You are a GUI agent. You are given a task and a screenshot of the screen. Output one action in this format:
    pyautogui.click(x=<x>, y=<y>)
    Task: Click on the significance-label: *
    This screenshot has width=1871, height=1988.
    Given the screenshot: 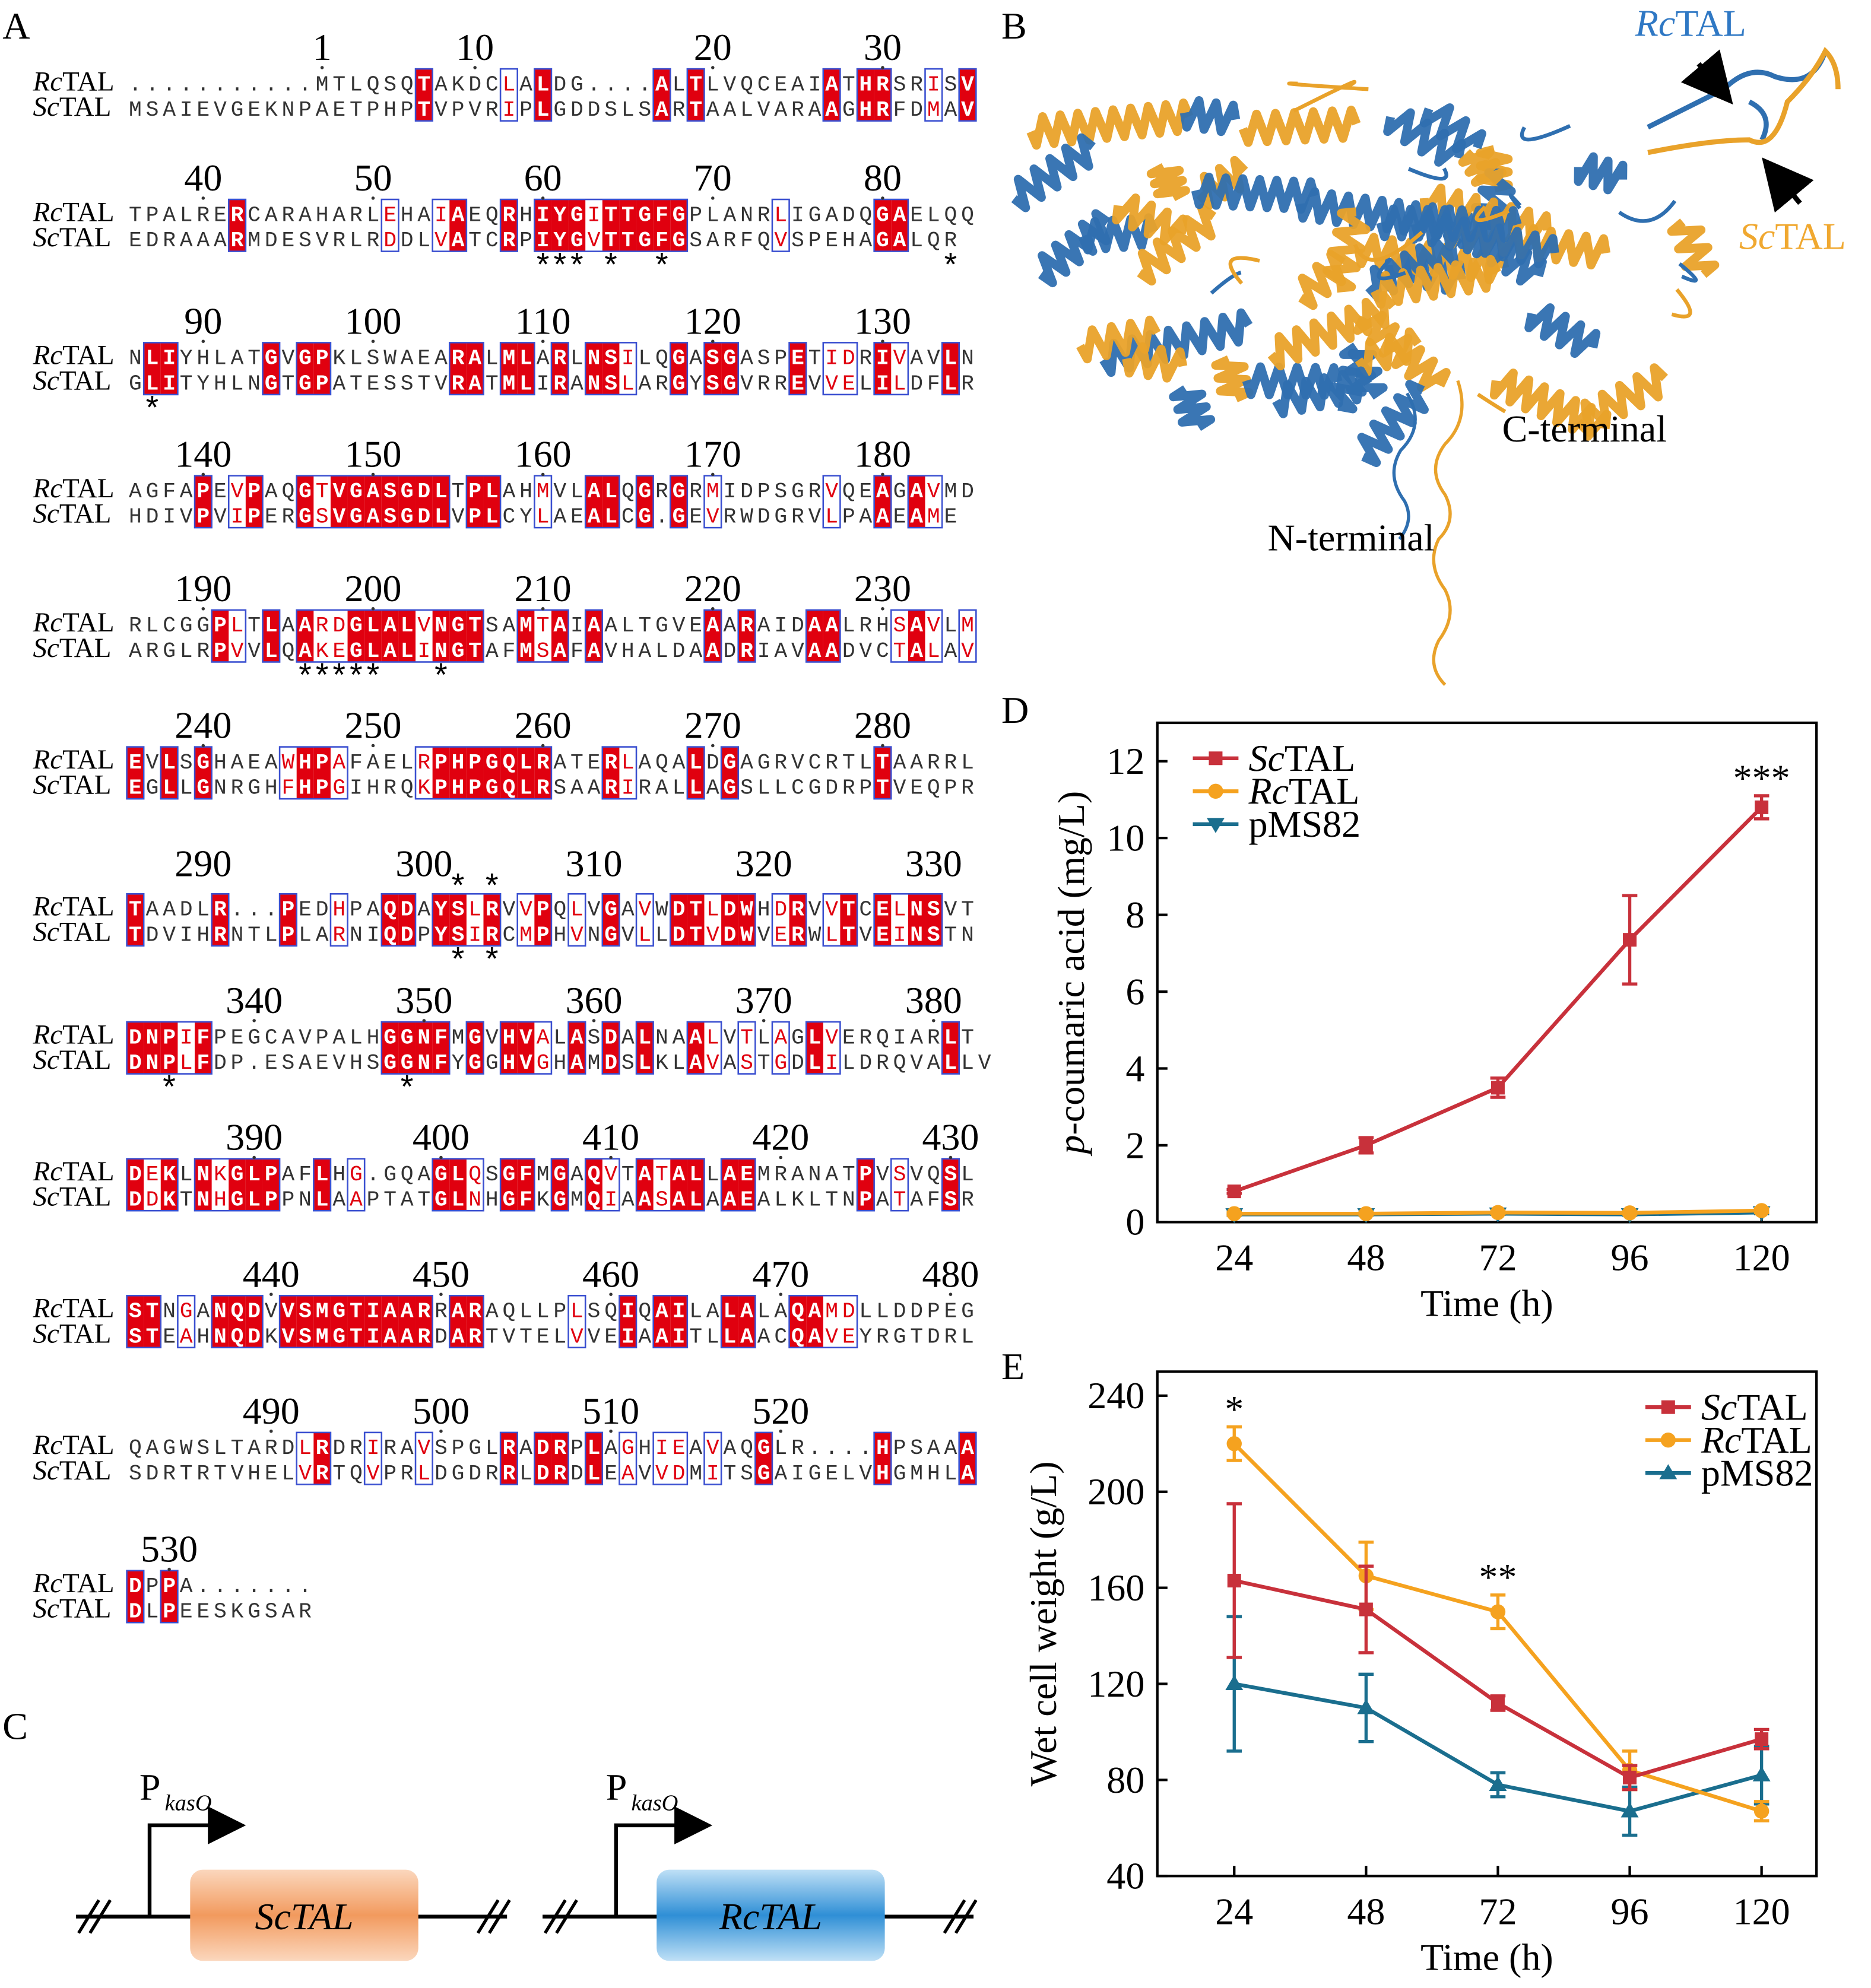 What is the action you would take?
    pyautogui.click(x=1234, y=1409)
    